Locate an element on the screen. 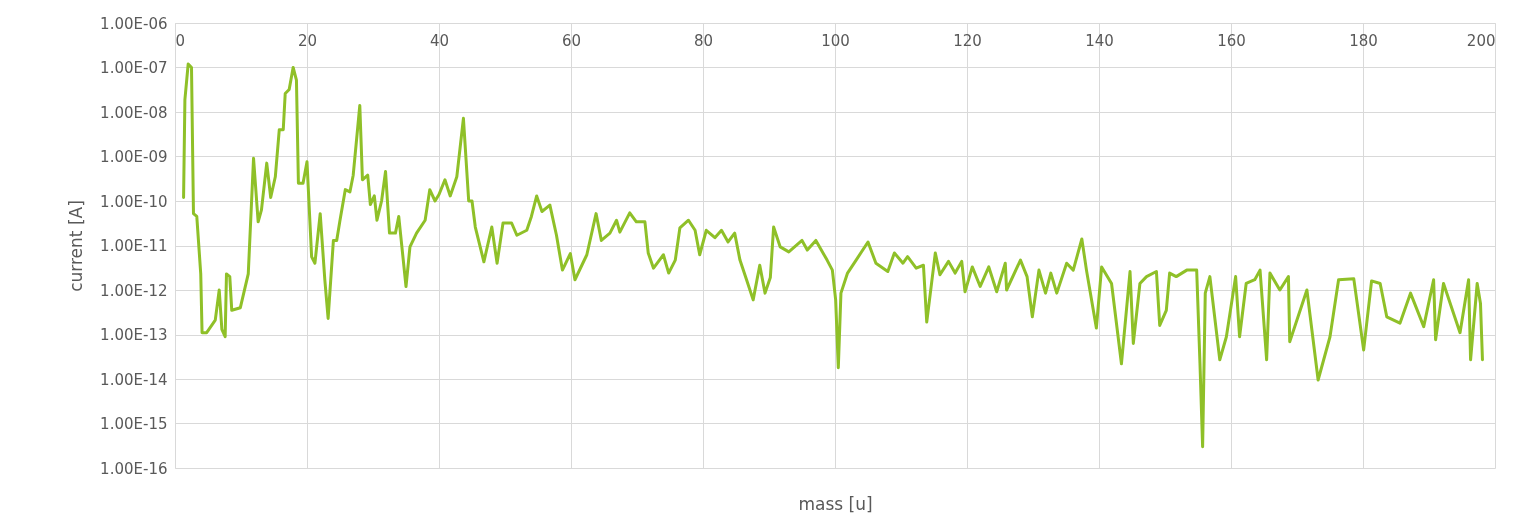 Image resolution: width=1517 pixels, height=517 pixels. y-tick-label: 1.00E-06 is located at coordinates (134, 23).